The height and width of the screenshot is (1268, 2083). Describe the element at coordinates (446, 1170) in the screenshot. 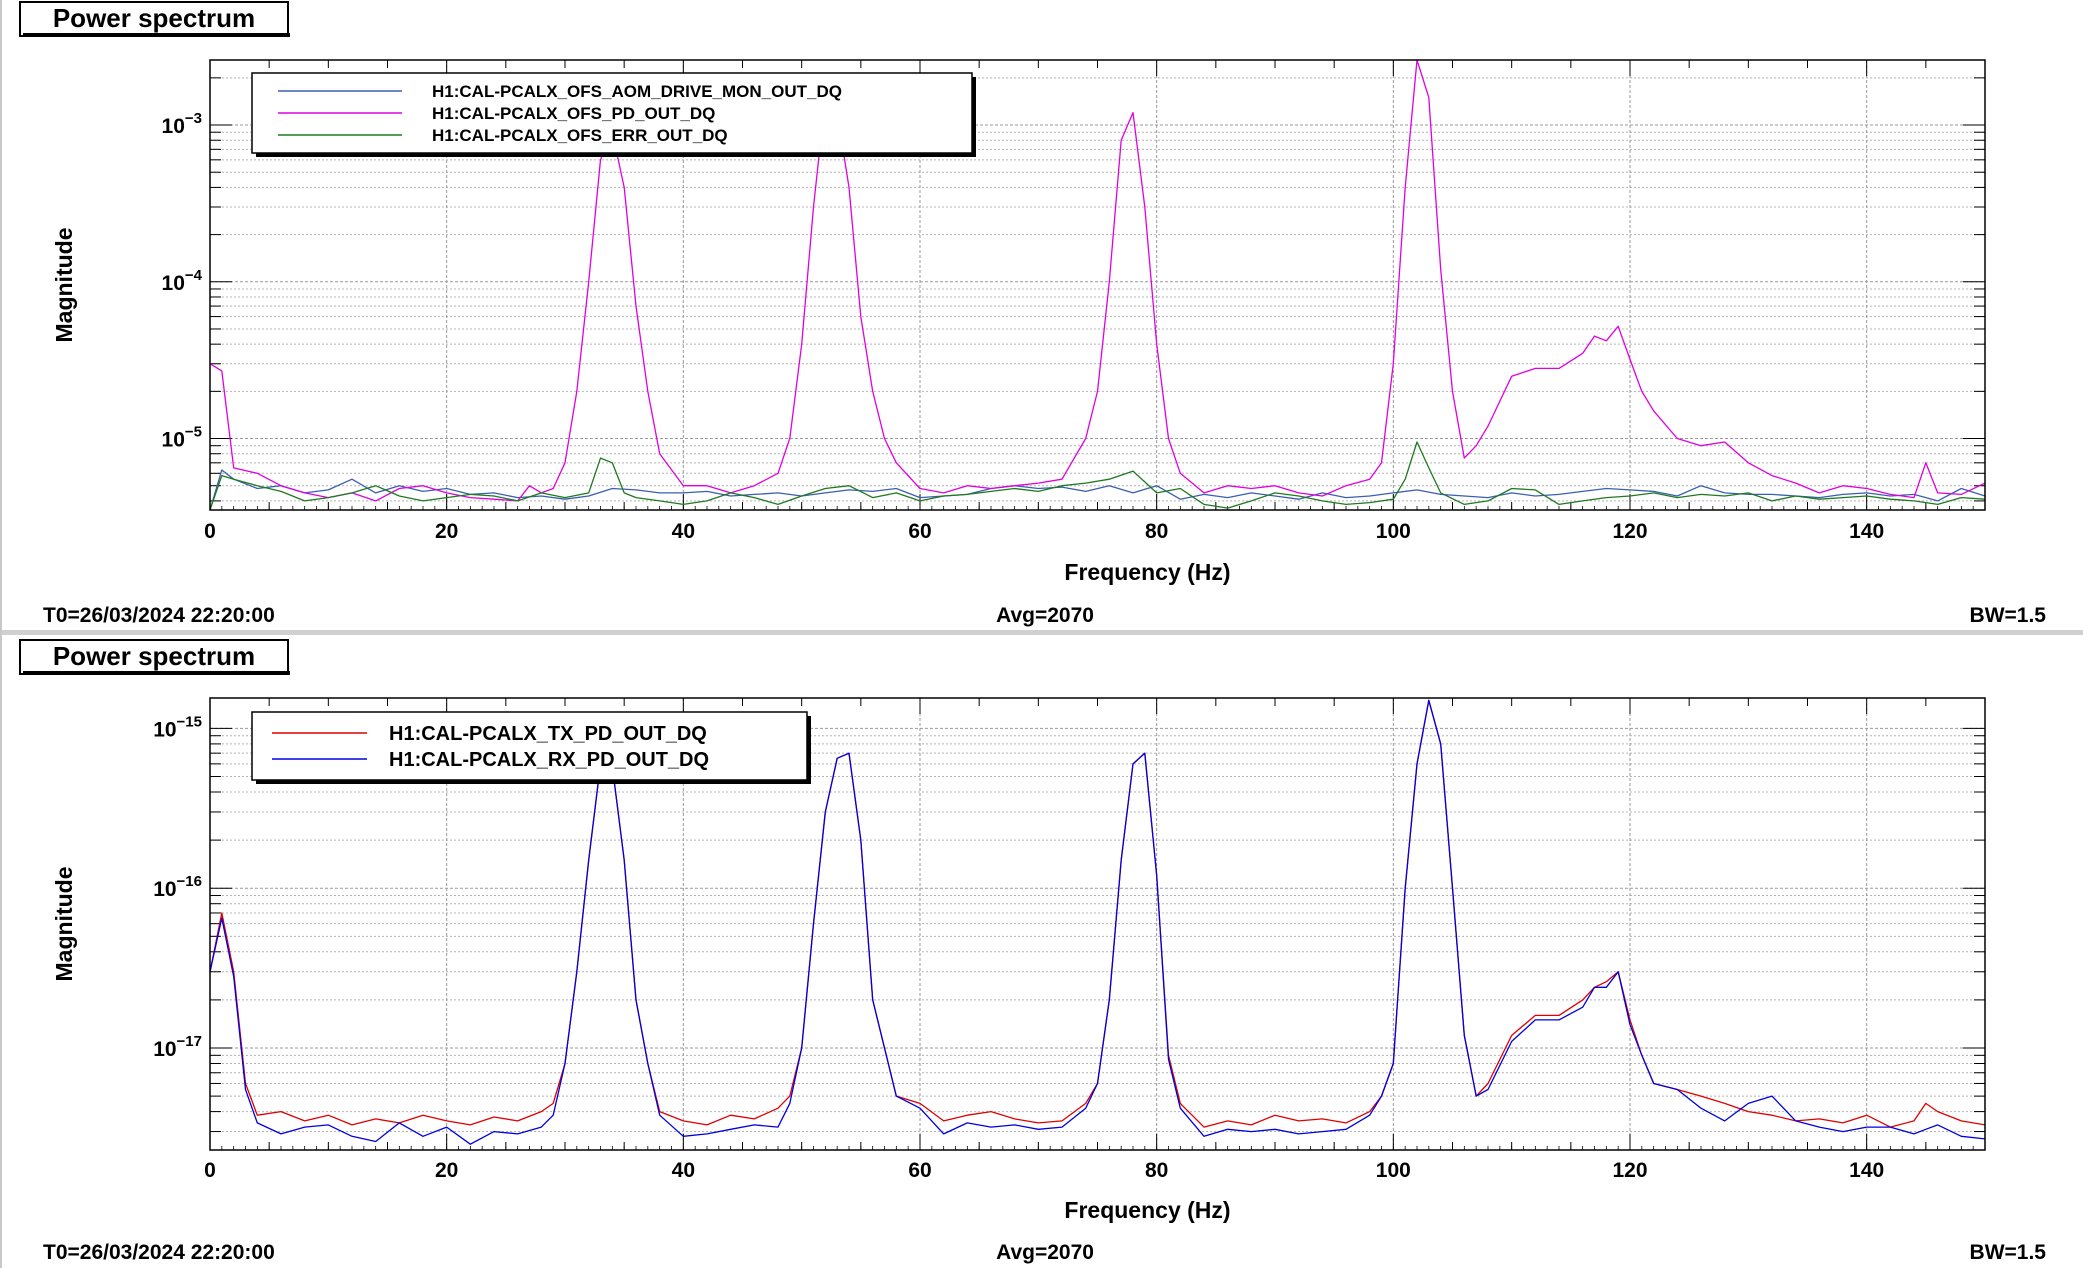

I see `pane-2-x-tick-label: 20` at that location.